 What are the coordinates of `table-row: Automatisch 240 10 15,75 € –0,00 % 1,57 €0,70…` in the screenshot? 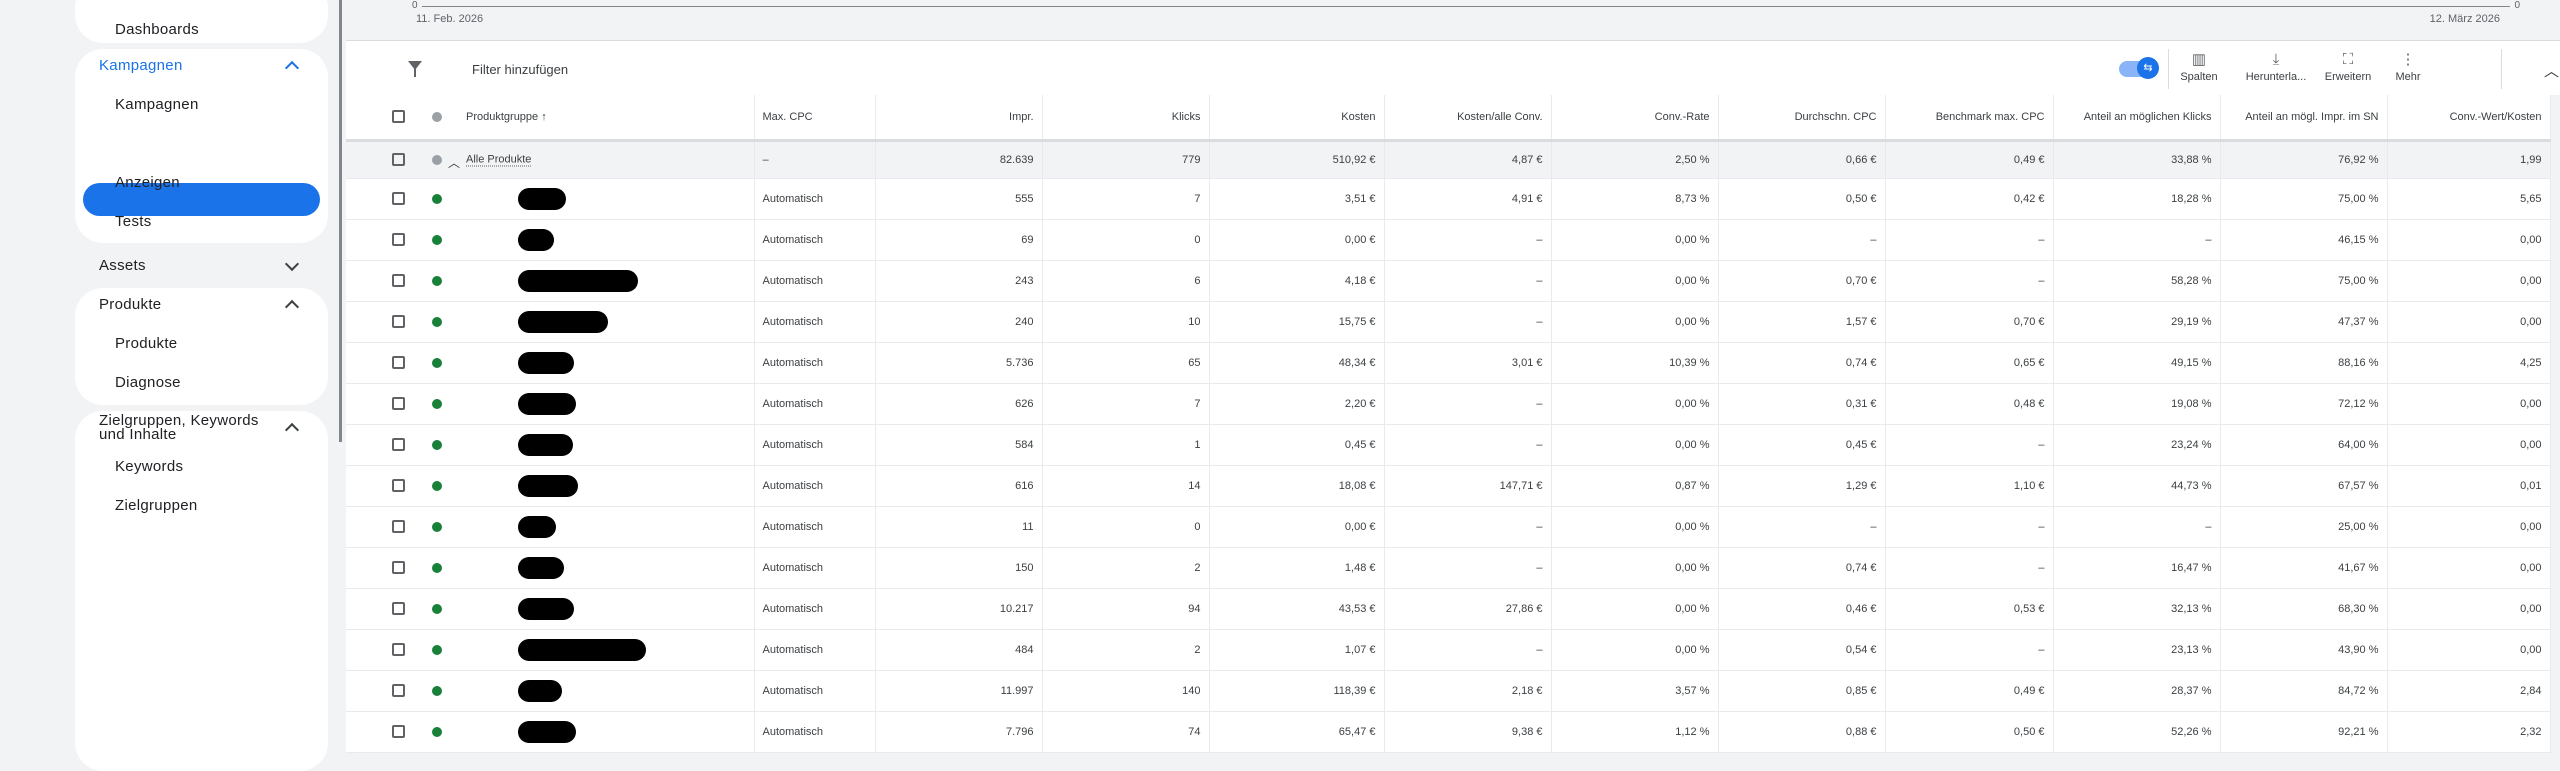 It's located at (1448, 322).